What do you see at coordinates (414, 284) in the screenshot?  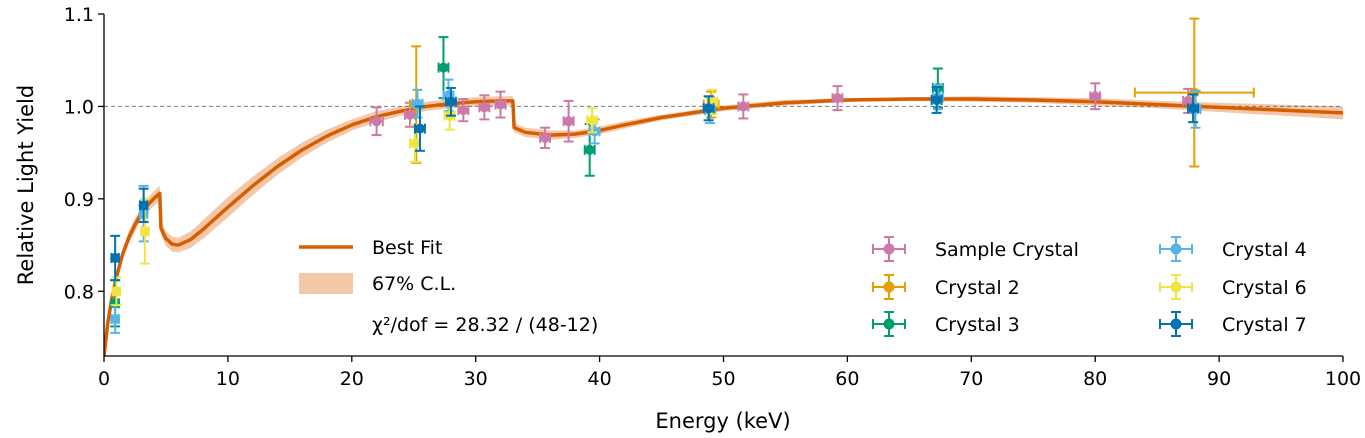 I see `legend-band-label: 67% C.L.` at bounding box center [414, 284].